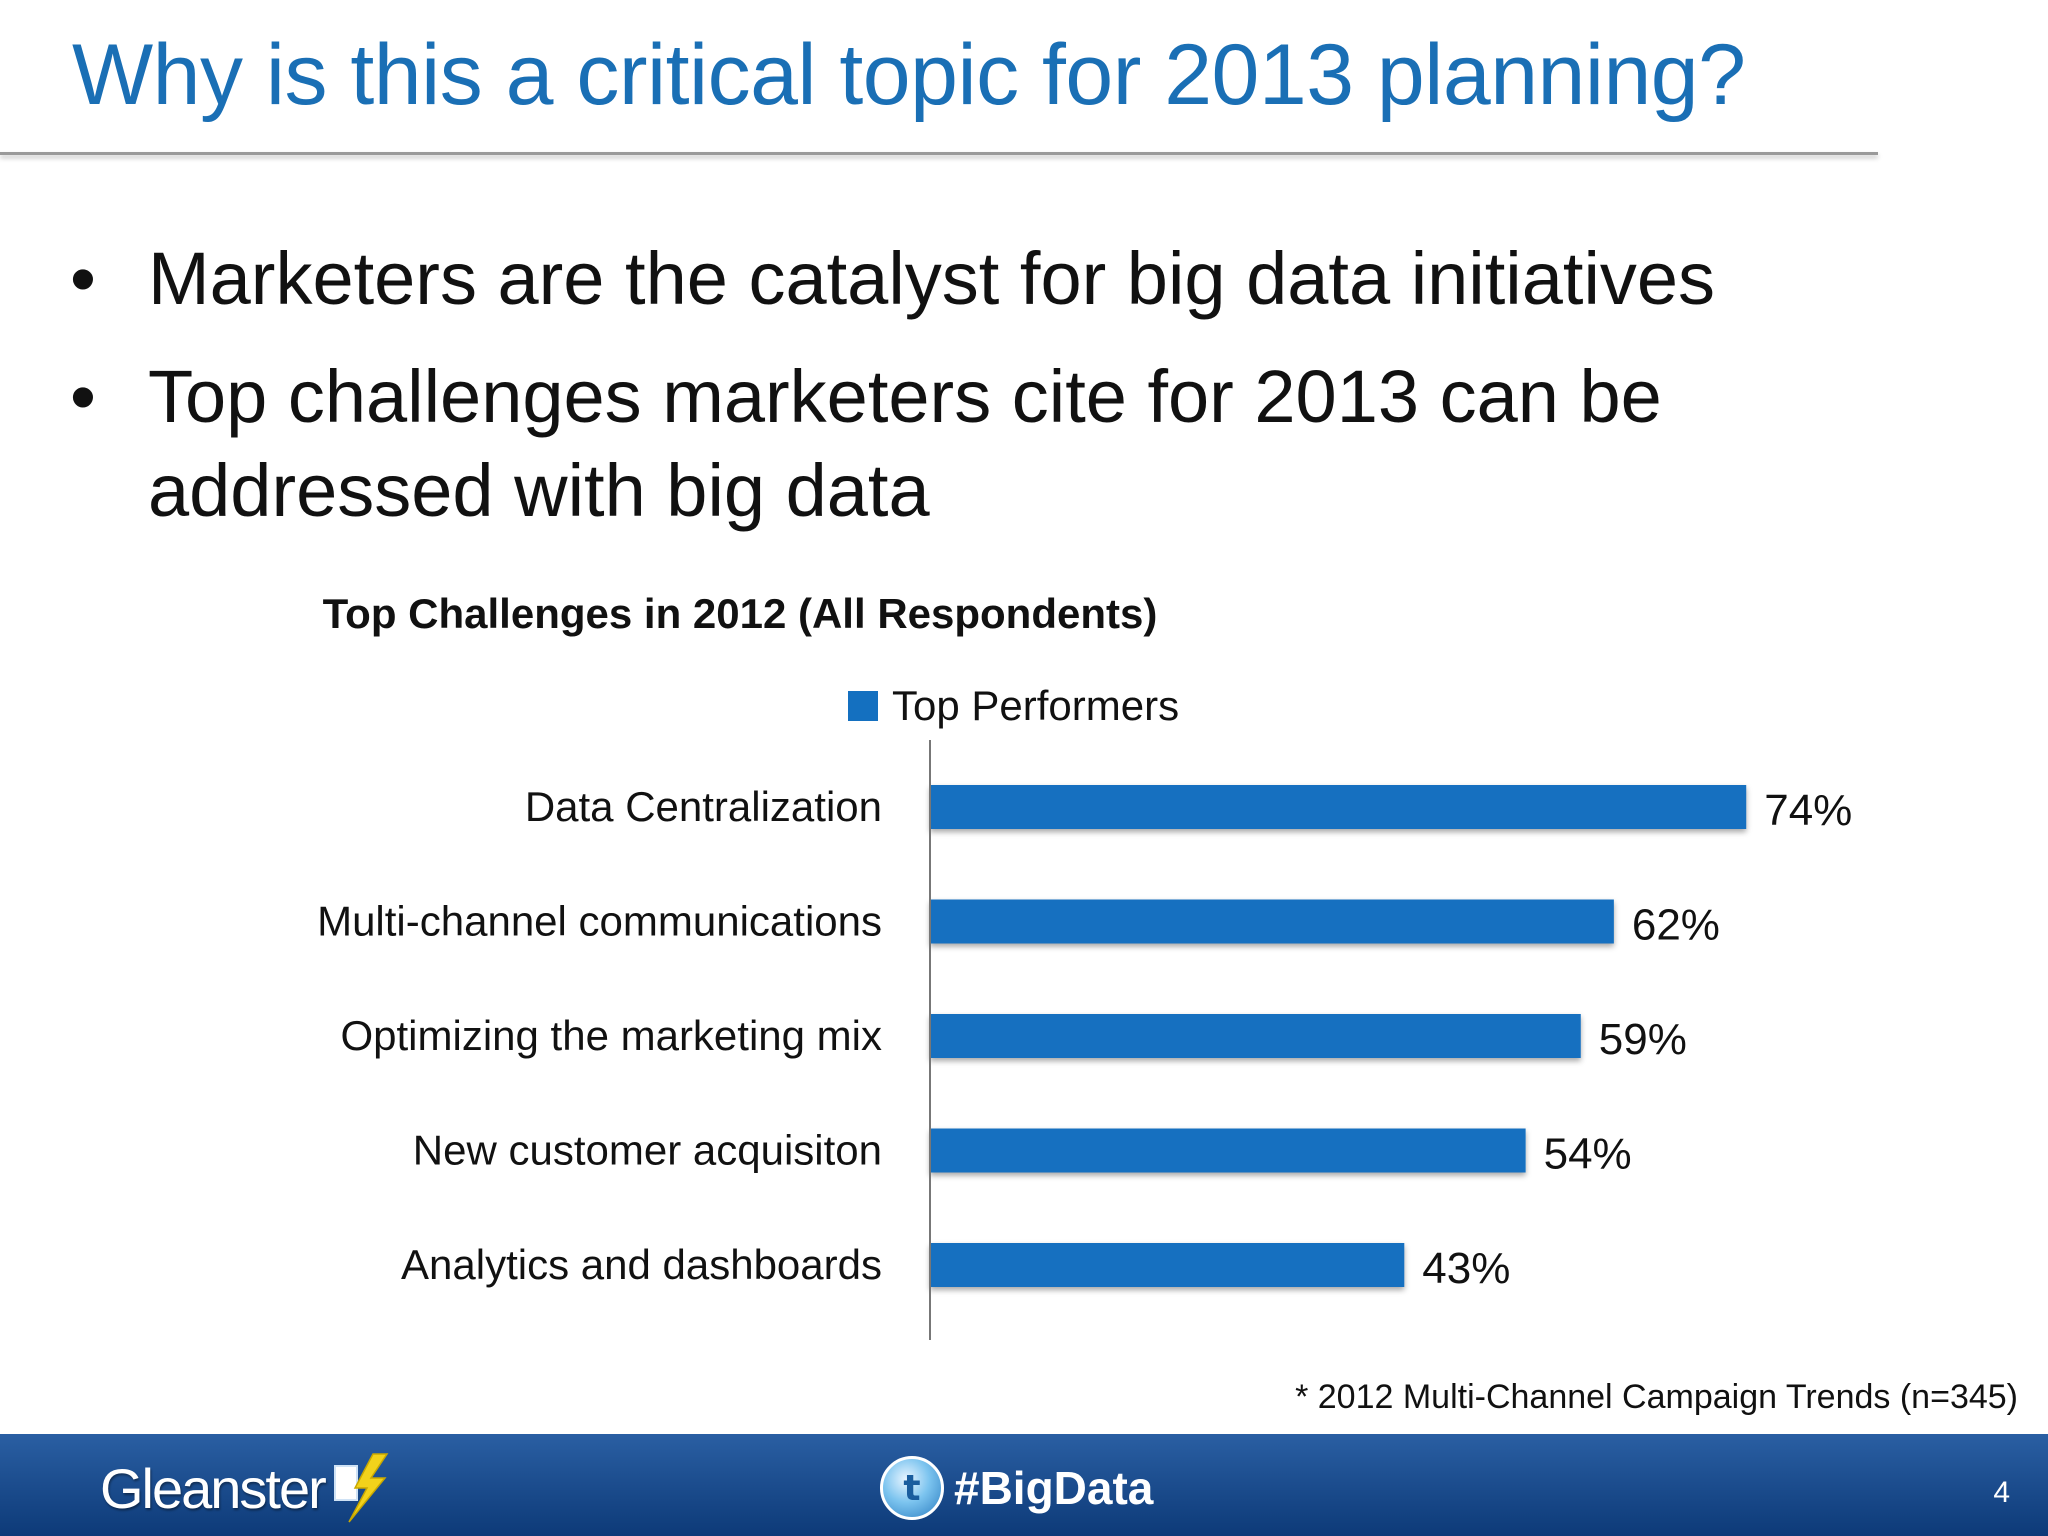 This screenshot has width=2048, height=1536. I want to click on brand-logo: Gleanster, so click(244, 1488).